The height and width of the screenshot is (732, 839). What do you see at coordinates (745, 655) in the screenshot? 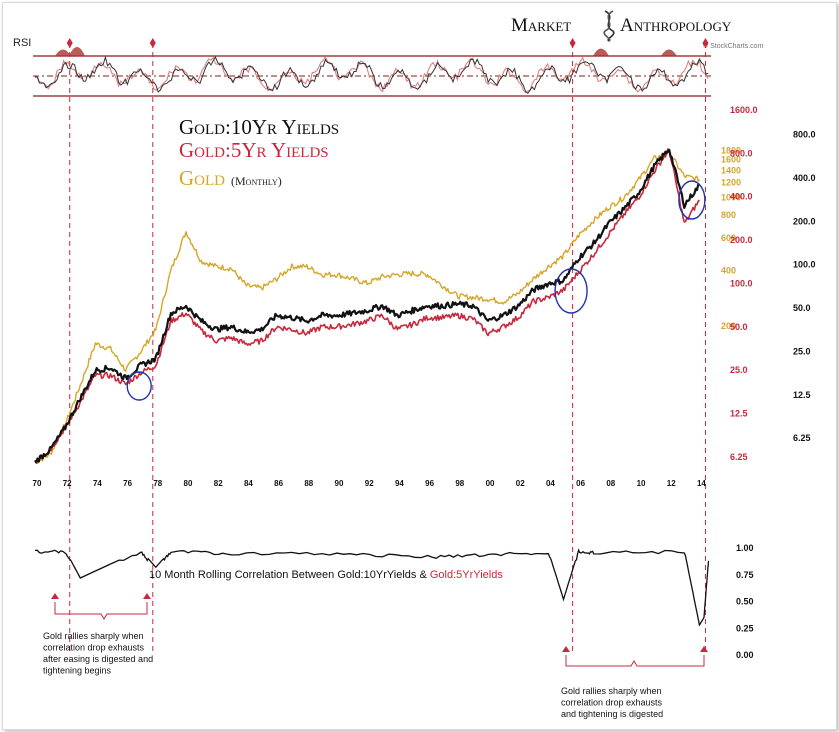
I see `corr-tick-label: 0.00` at bounding box center [745, 655].